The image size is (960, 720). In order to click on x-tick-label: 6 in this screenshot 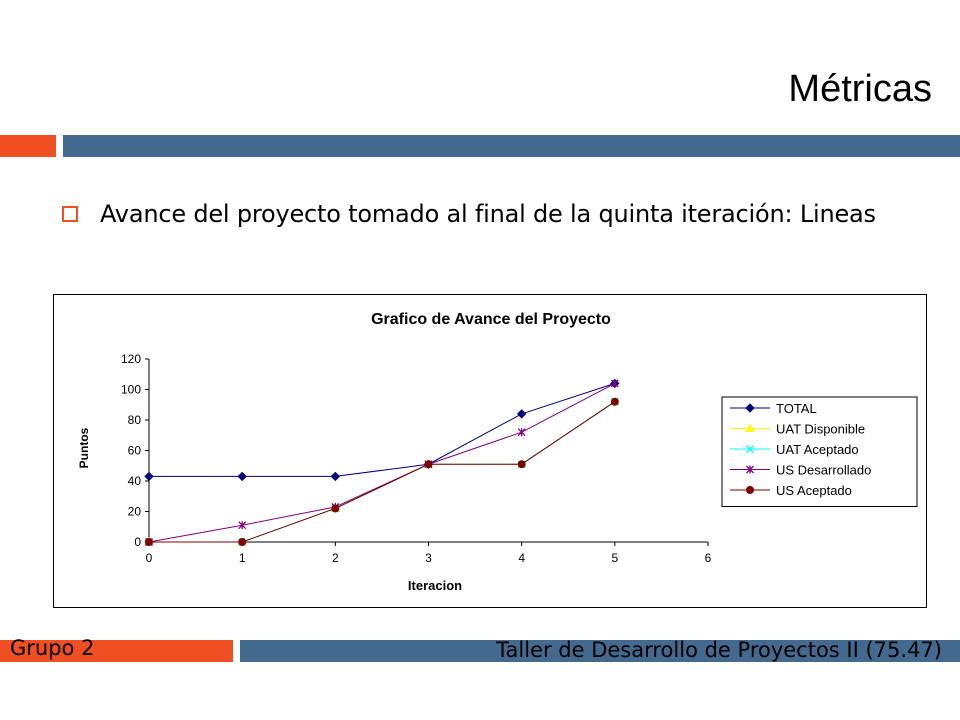, I will do `click(708, 558)`.